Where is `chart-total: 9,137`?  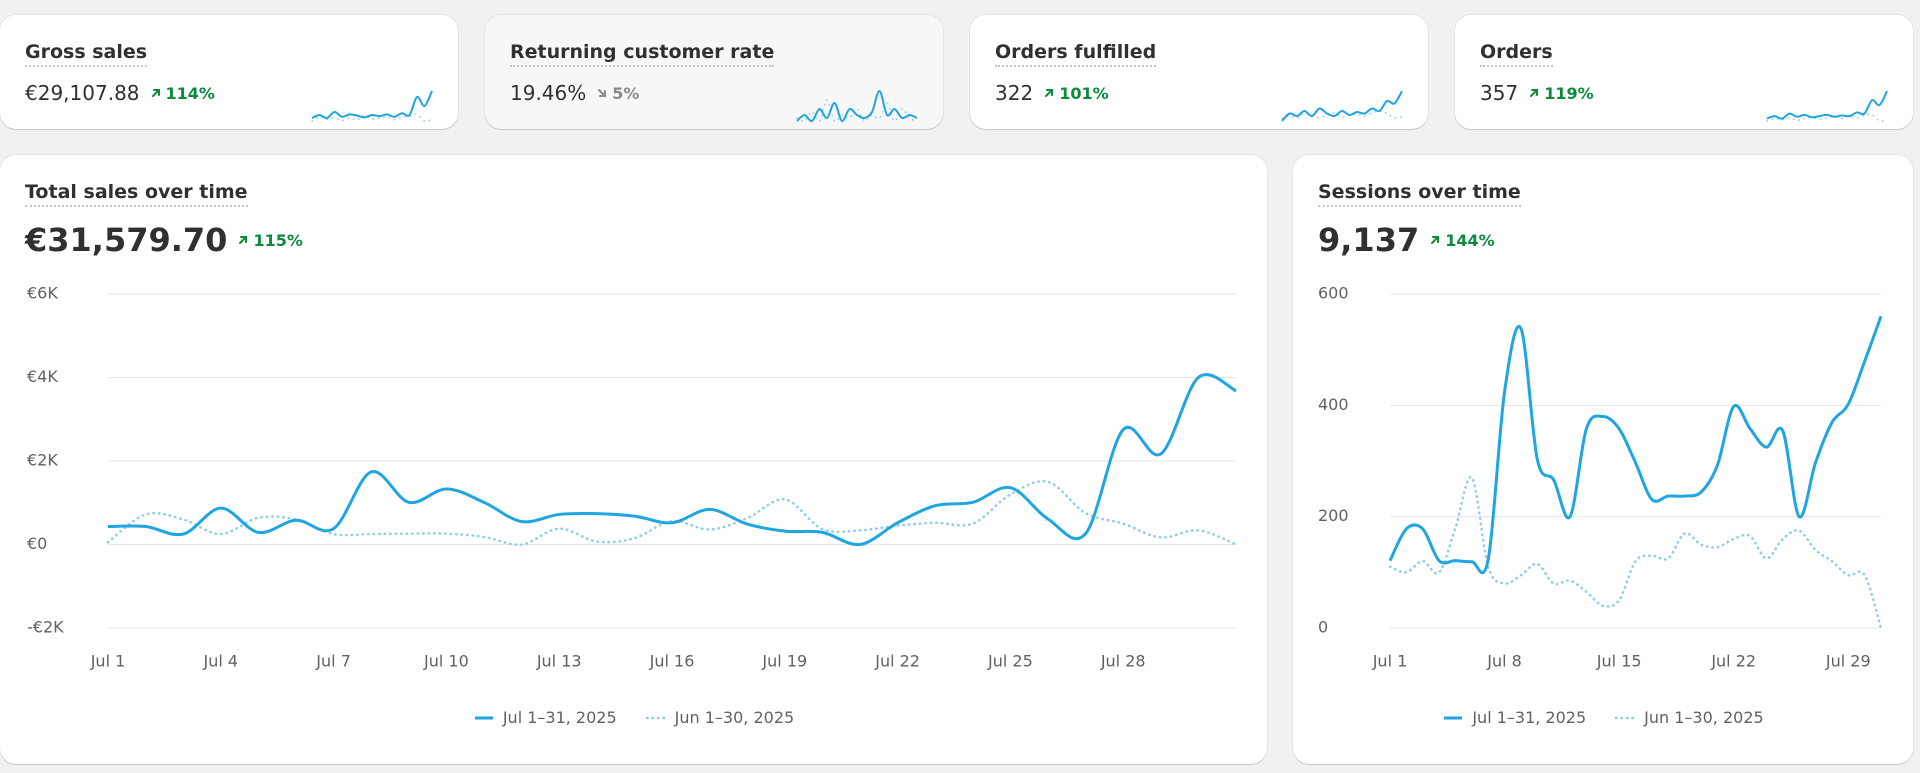 chart-total: 9,137 is located at coordinates (1369, 240).